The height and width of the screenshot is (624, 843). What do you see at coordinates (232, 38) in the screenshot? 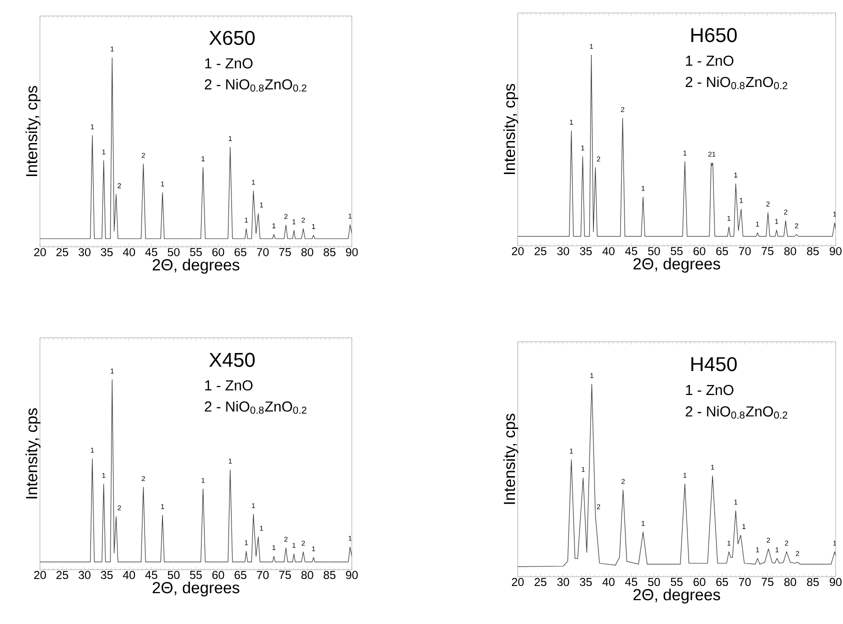
I see `chart-title: X650` at bounding box center [232, 38].